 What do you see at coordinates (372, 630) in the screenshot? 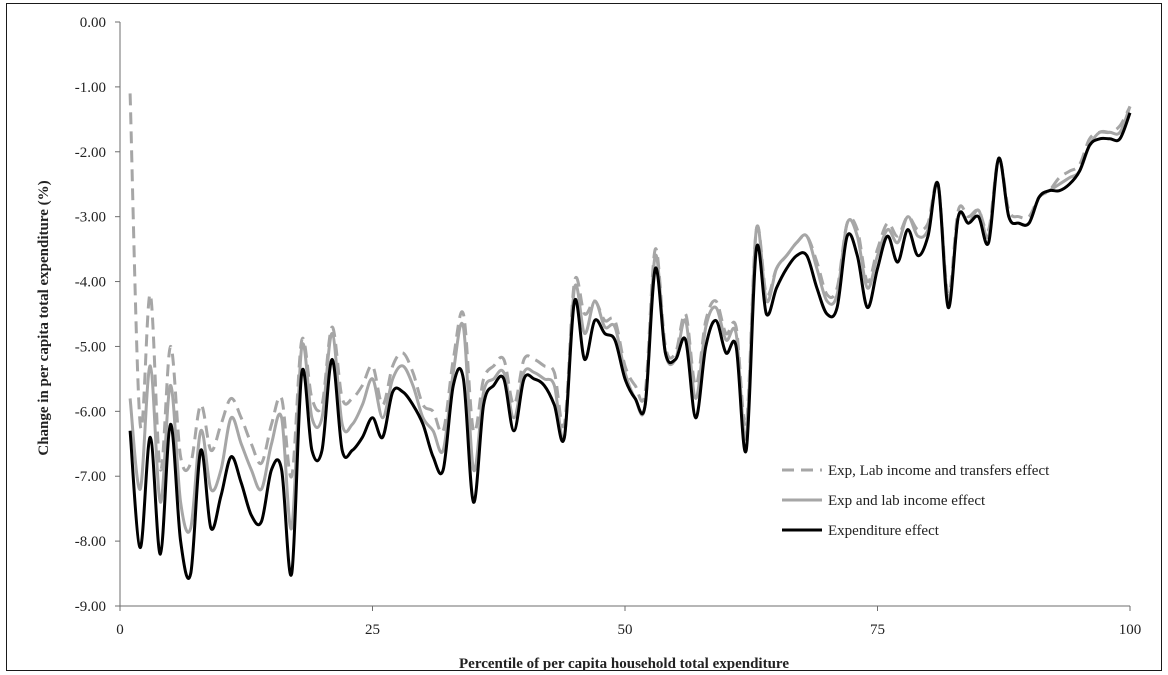
I see `x-tick-label: 25` at bounding box center [372, 630].